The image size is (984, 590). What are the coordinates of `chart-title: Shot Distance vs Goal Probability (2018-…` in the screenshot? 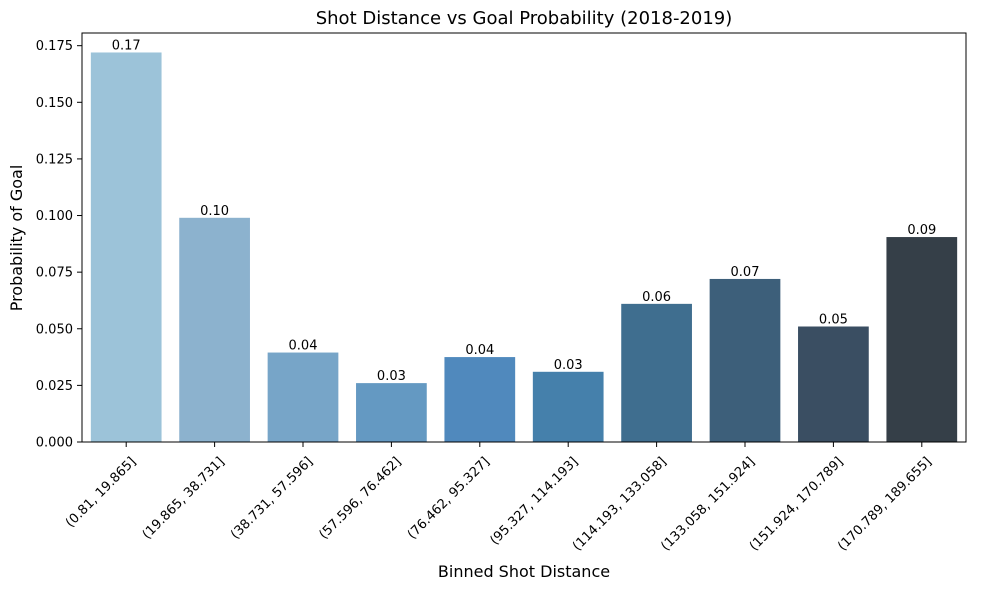 It's located at (524, 18).